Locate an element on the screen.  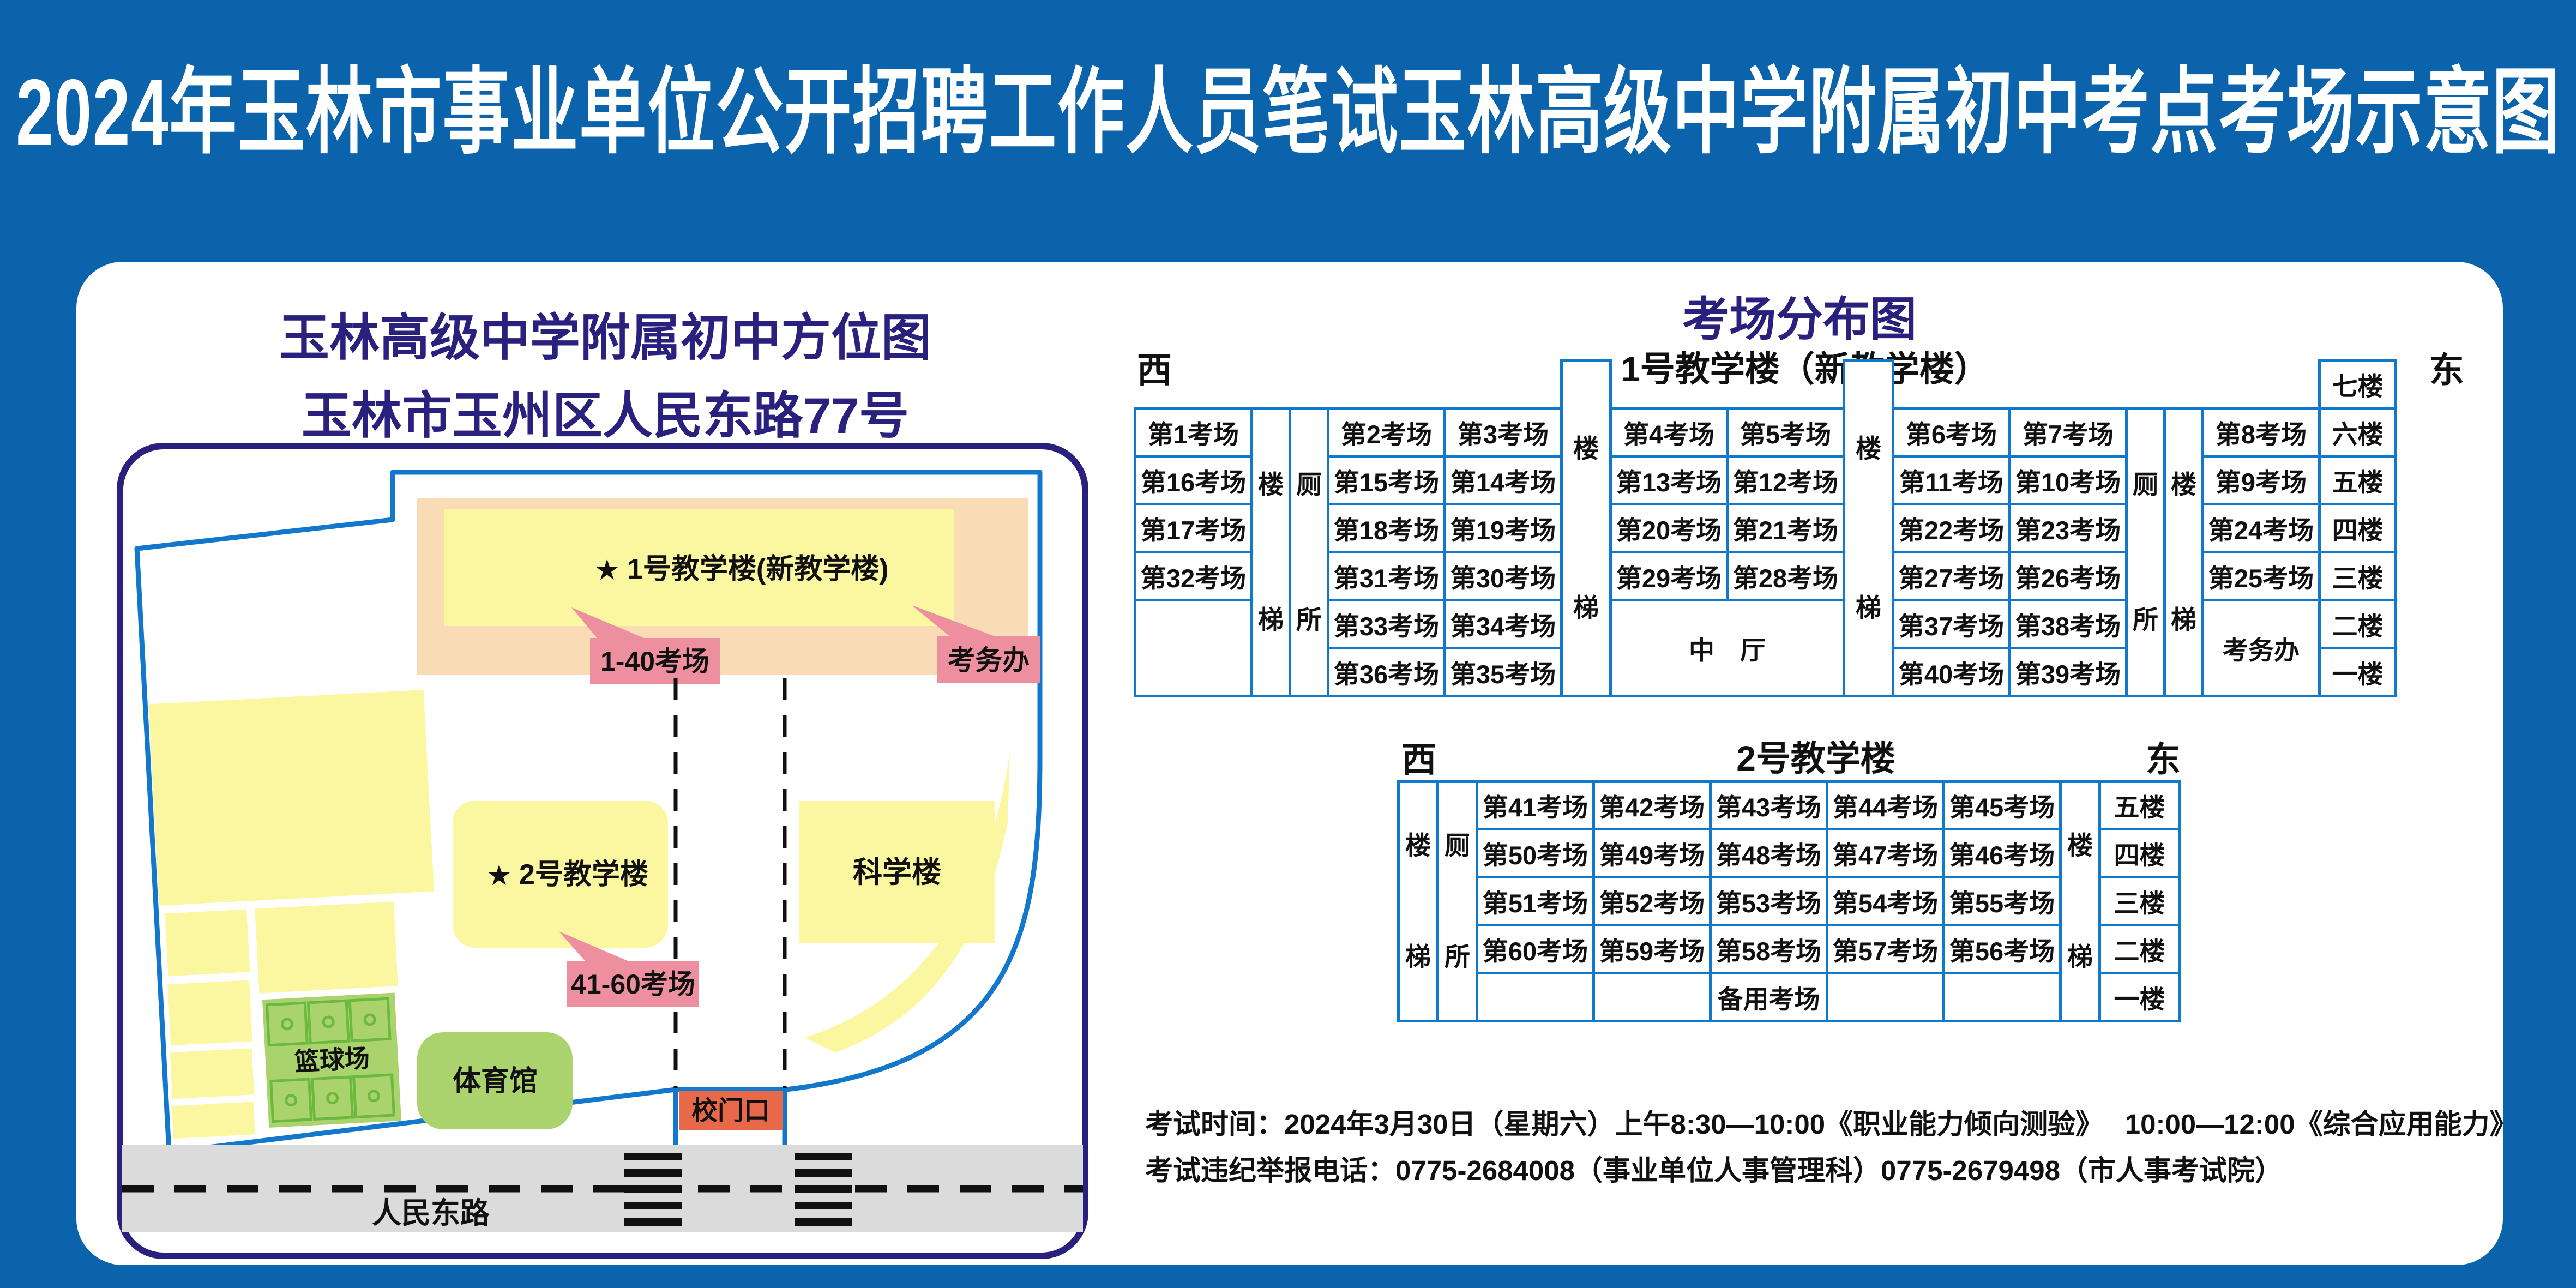
exam-room-cell: 第54考场 is located at coordinates (1885, 901).